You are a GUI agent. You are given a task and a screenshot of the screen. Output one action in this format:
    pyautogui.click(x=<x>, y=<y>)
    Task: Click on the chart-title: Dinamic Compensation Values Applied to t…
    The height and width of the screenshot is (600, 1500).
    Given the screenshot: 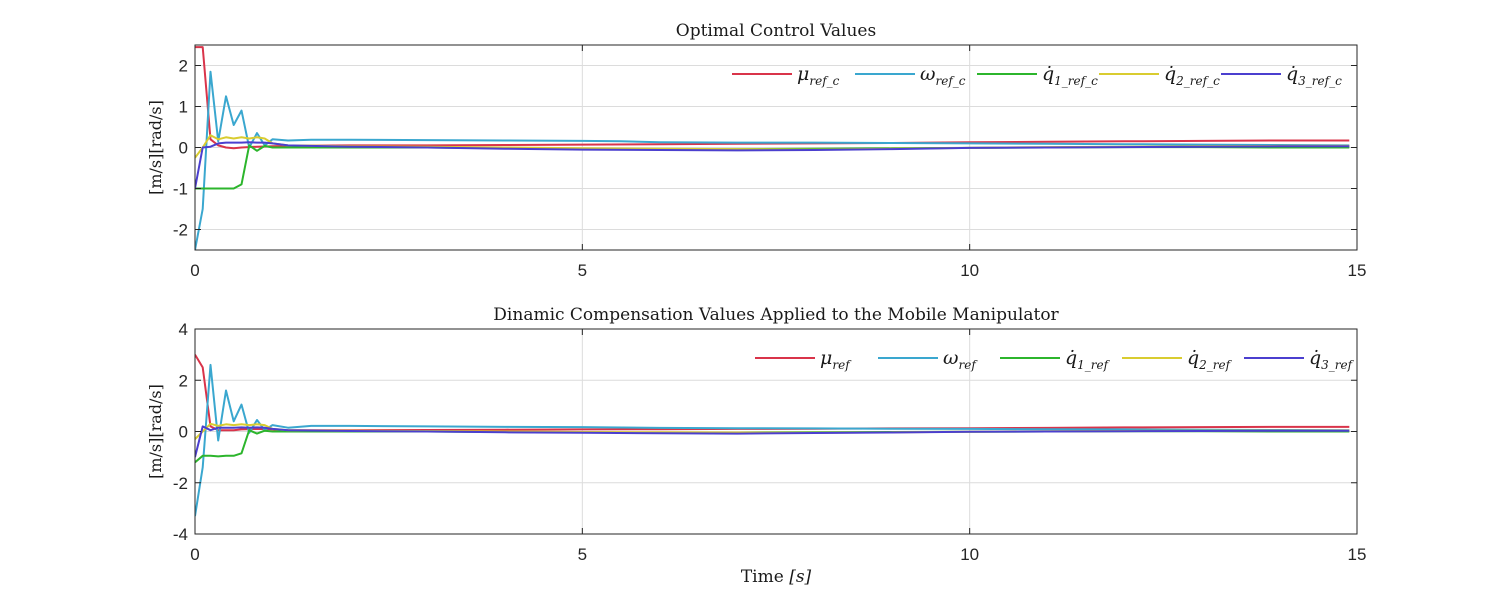 What is the action you would take?
    pyautogui.click(x=776, y=315)
    